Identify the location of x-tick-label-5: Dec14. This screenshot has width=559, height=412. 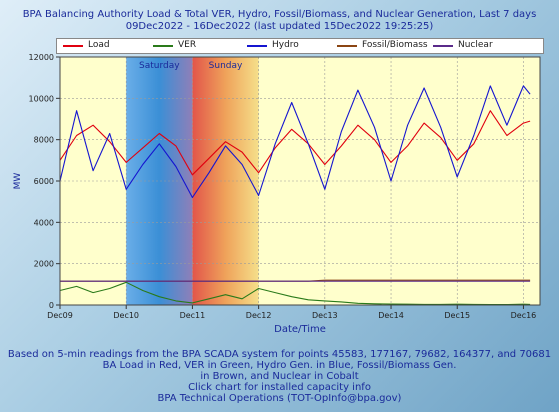
(391, 315).